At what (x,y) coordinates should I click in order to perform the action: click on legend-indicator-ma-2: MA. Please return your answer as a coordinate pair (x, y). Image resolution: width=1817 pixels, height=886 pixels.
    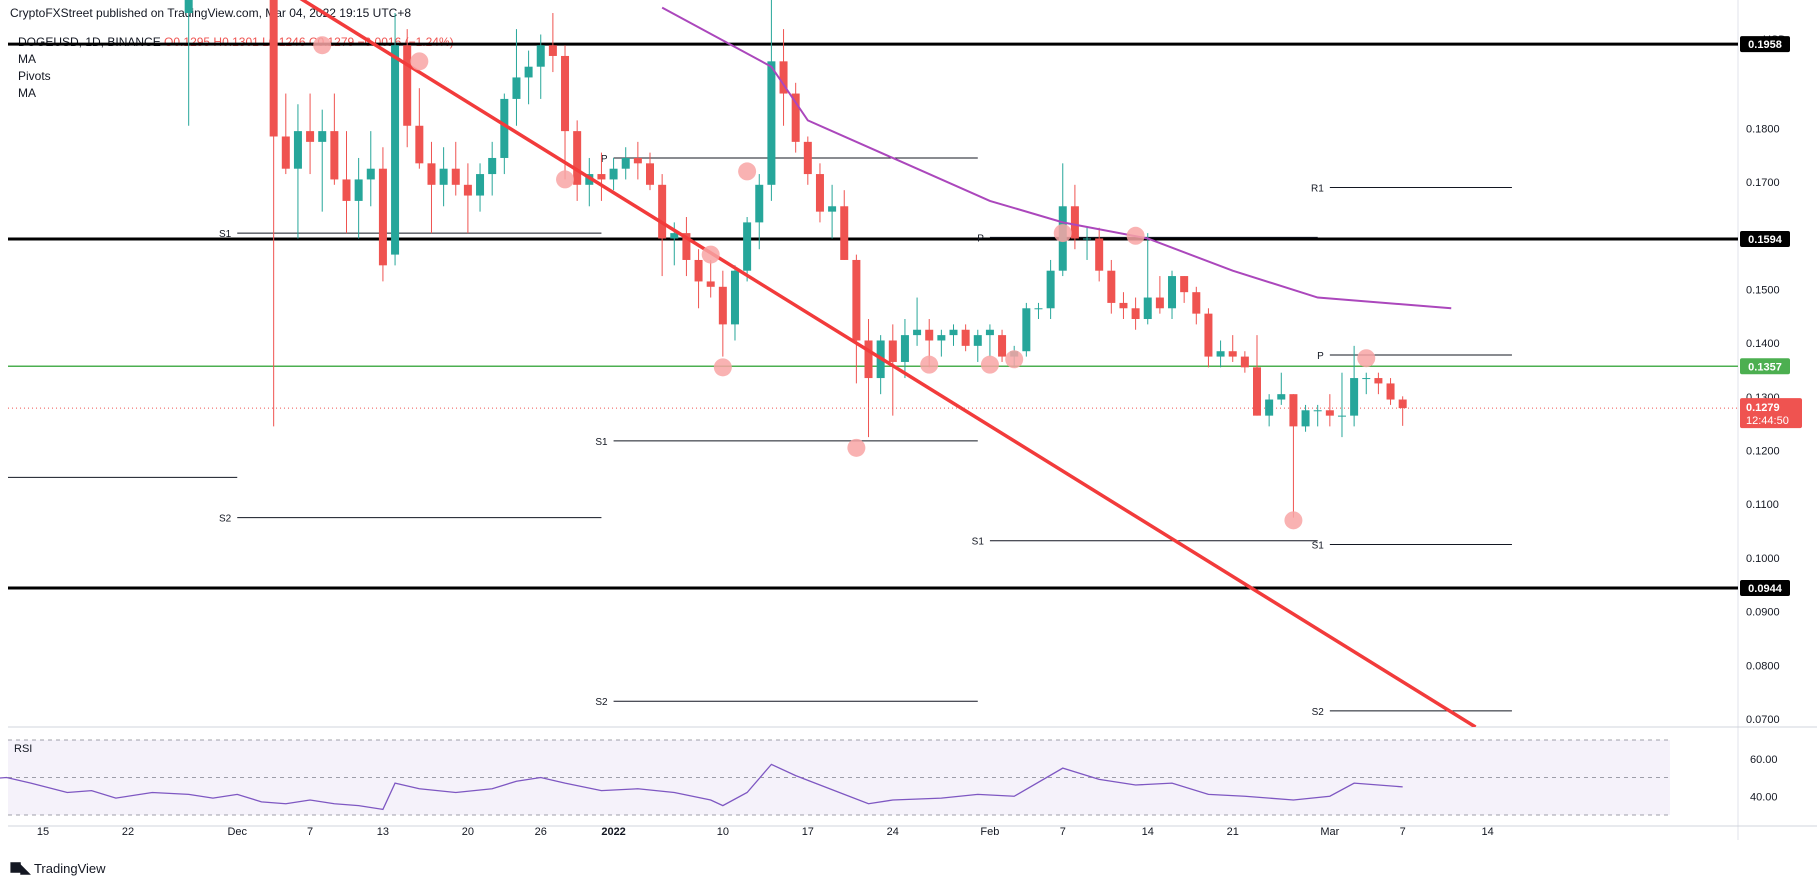
    Looking at the image, I should click on (27, 93).